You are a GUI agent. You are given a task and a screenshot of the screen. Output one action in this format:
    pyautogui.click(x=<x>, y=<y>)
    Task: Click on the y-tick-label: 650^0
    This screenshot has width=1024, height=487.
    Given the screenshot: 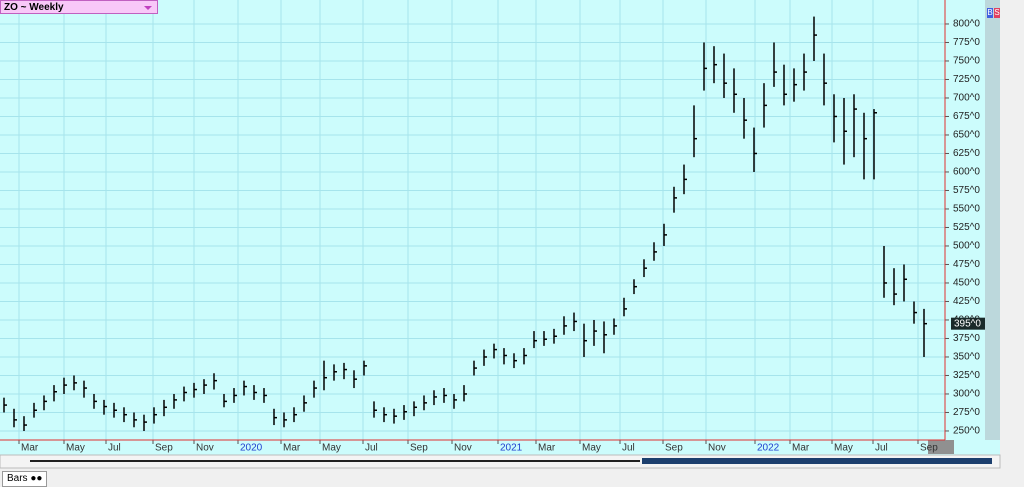 What is the action you would take?
    pyautogui.click(x=966, y=135)
    